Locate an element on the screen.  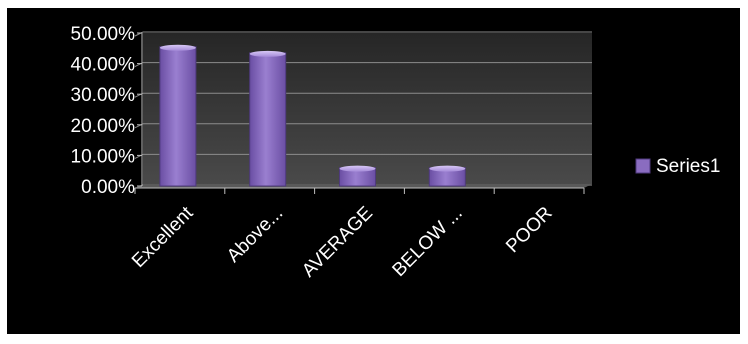
y-axis-tick-labels: 0.00% 10.00% 20.00% 30.00% 40.00% 50.00% is located at coordinates (103, 111).